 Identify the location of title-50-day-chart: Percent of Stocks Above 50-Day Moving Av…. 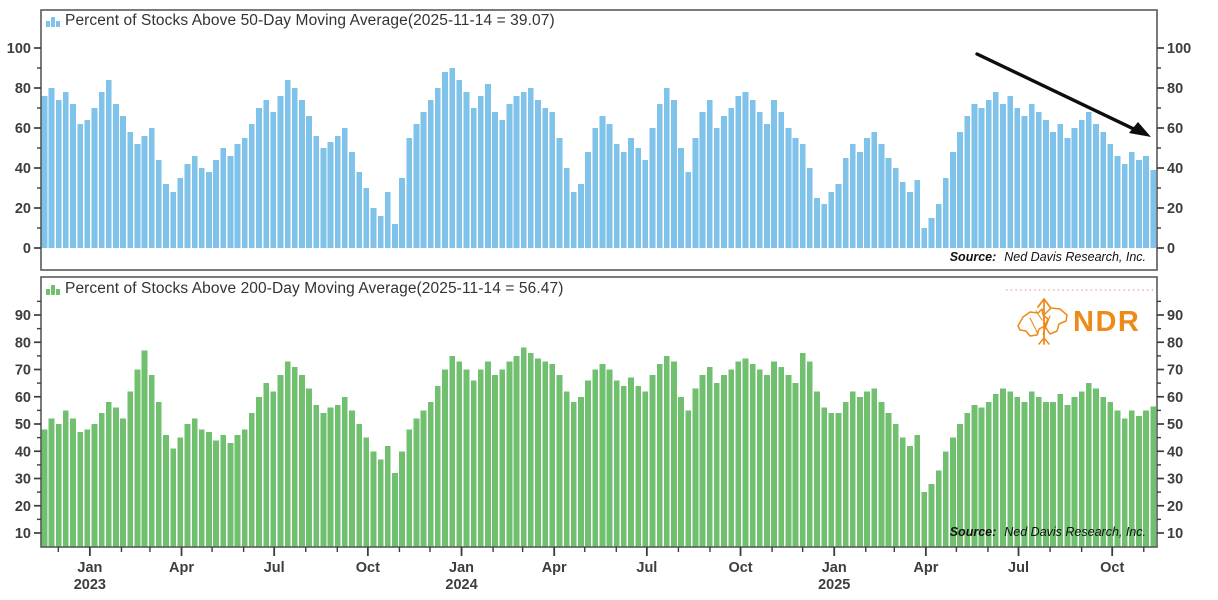
(300, 21).